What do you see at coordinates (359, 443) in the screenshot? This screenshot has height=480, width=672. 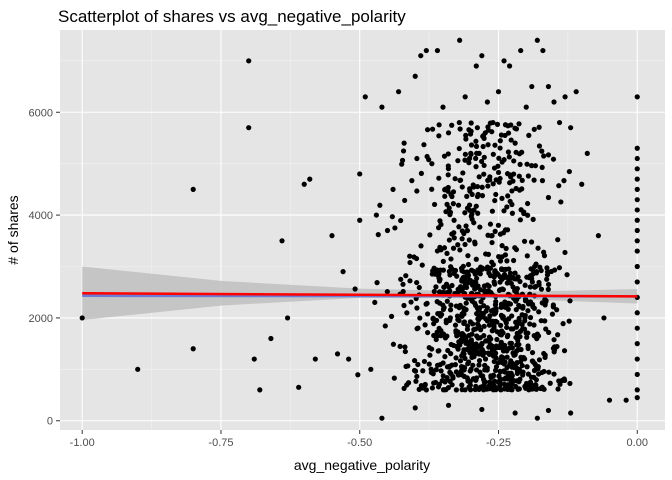 I see `x-tick-label: -0.50` at bounding box center [359, 443].